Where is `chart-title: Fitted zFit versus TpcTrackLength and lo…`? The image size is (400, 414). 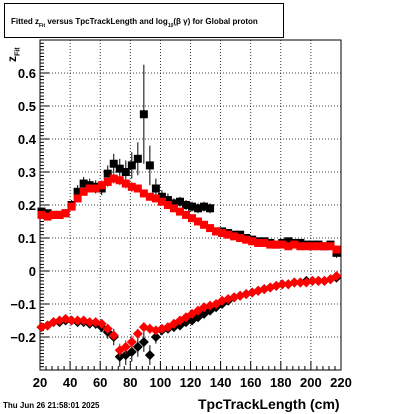
chart-title: Fitted zFit versus TpcTrackLength and lo… is located at coordinates (134, 23).